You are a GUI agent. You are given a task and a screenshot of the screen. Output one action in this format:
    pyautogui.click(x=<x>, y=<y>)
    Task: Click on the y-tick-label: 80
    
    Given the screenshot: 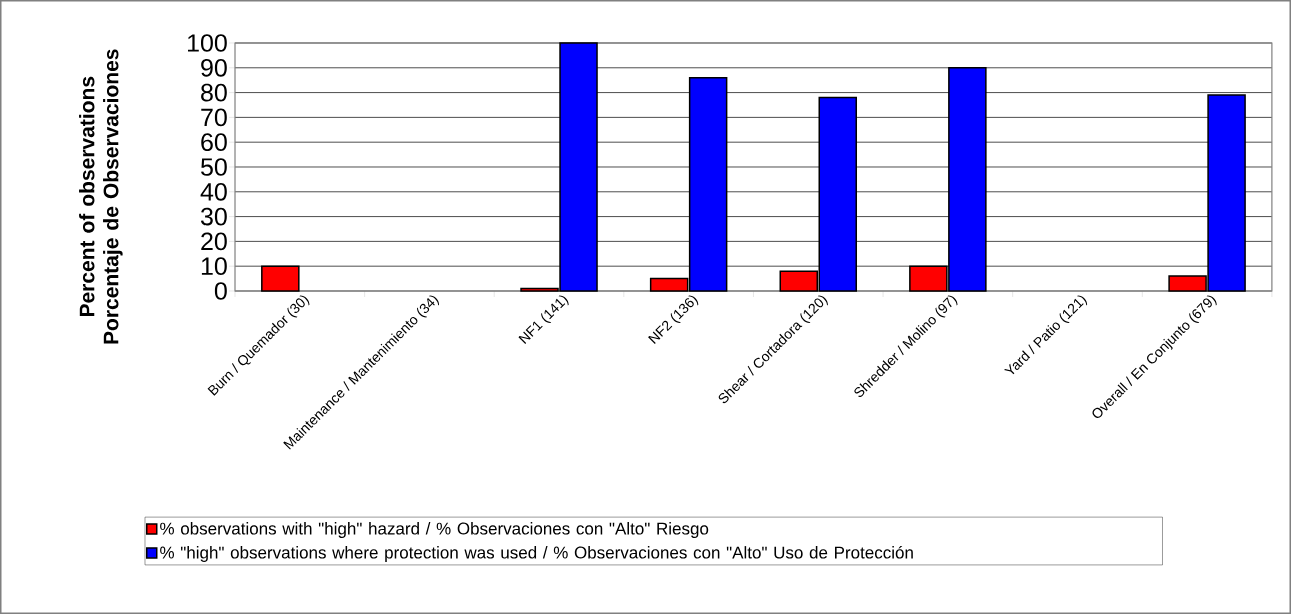 What is the action you would take?
    pyautogui.click(x=214, y=92)
    